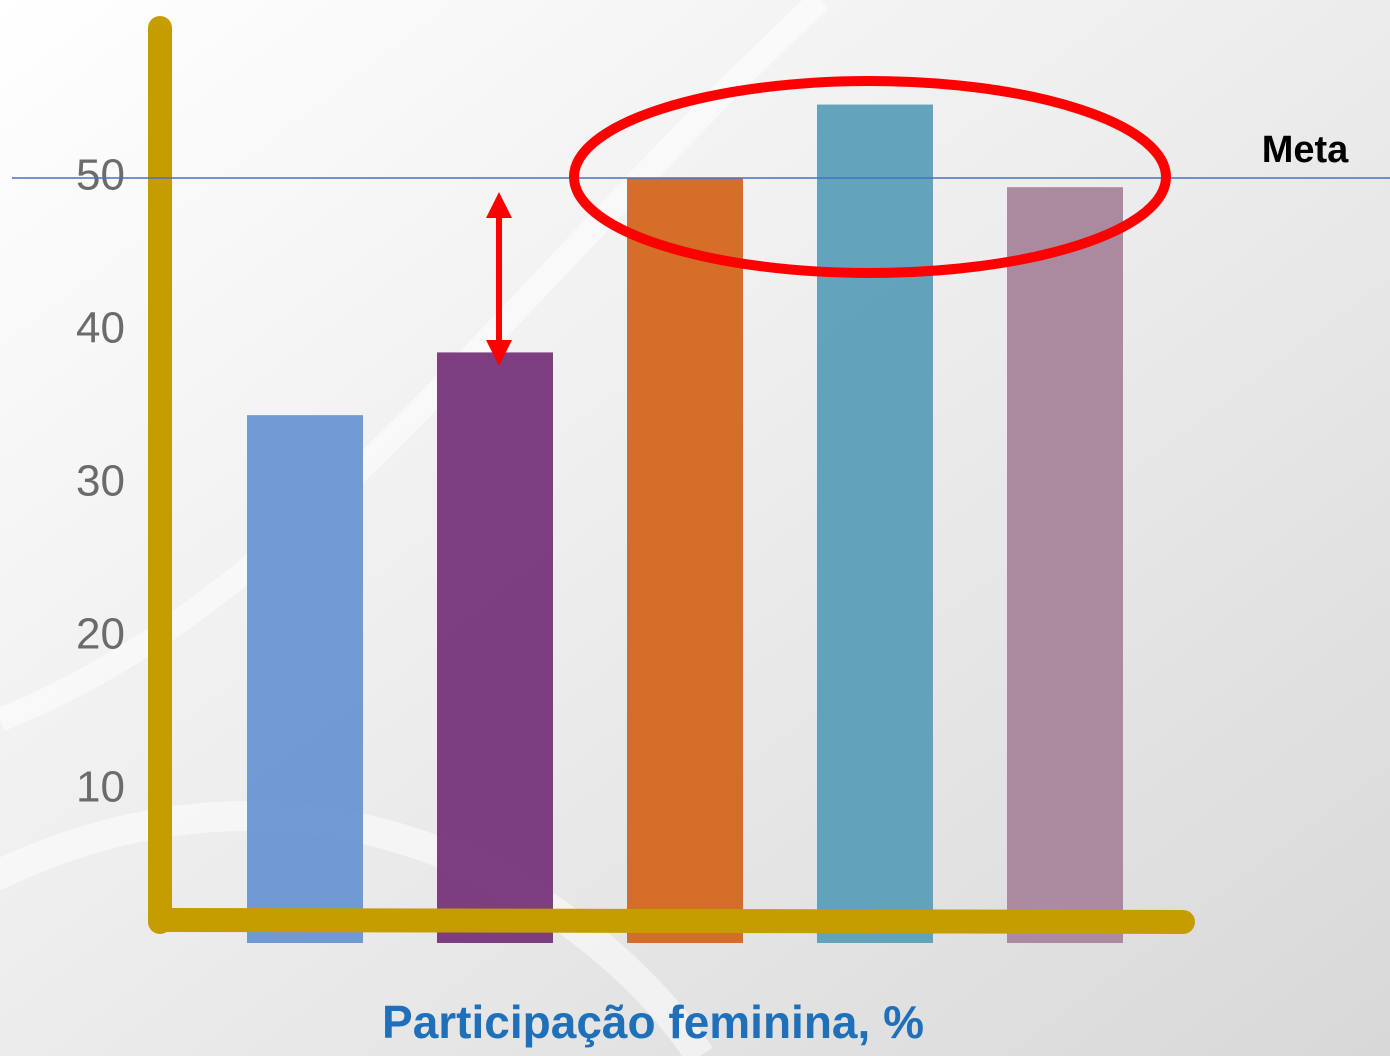 This screenshot has height=1056, width=1390. What do you see at coordinates (100, 481) in the screenshot?
I see `y-tick-label: 30` at bounding box center [100, 481].